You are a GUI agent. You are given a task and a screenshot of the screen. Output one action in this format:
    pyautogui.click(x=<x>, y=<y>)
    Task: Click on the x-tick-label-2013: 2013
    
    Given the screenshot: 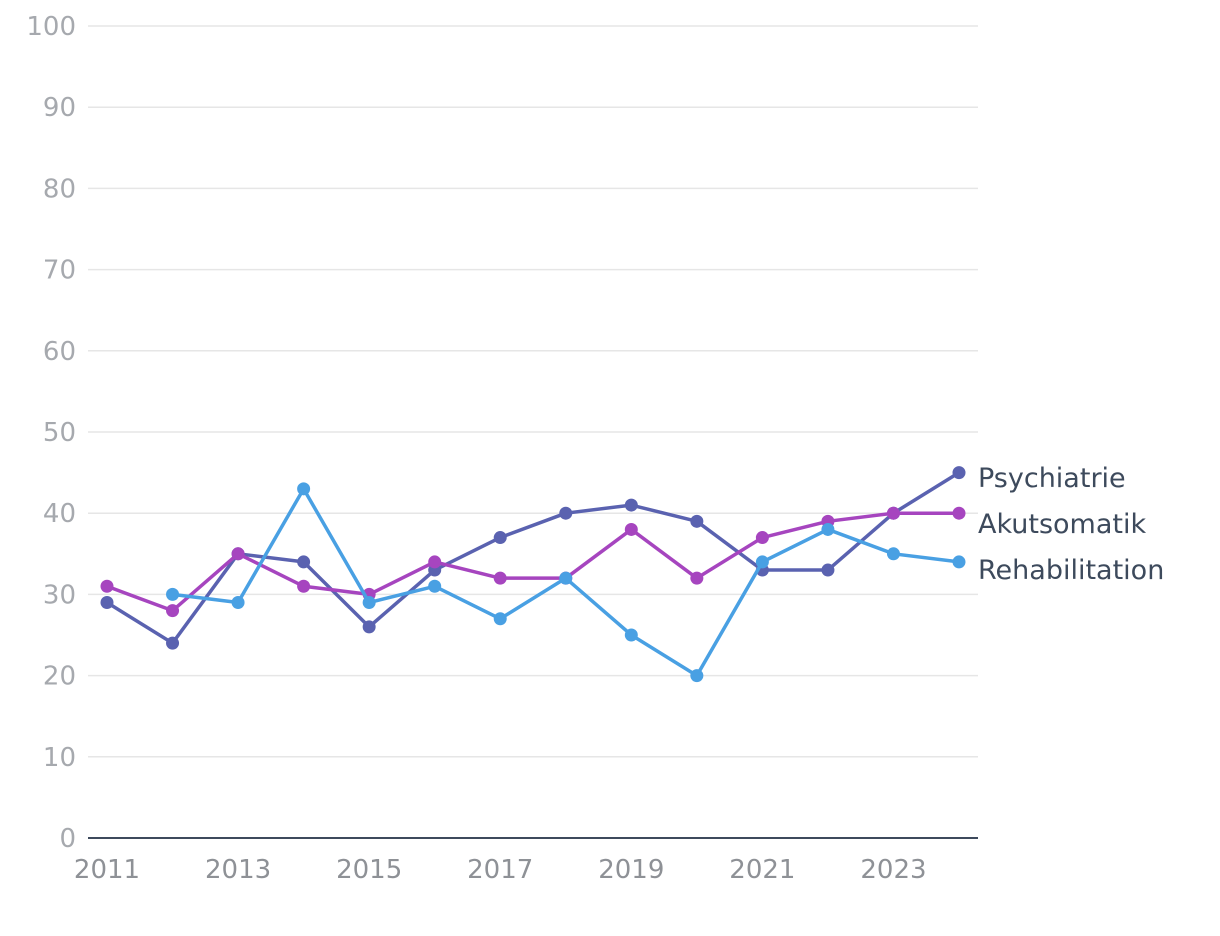 What is the action you would take?
    pyautogui.click(x=238, y=870)
    